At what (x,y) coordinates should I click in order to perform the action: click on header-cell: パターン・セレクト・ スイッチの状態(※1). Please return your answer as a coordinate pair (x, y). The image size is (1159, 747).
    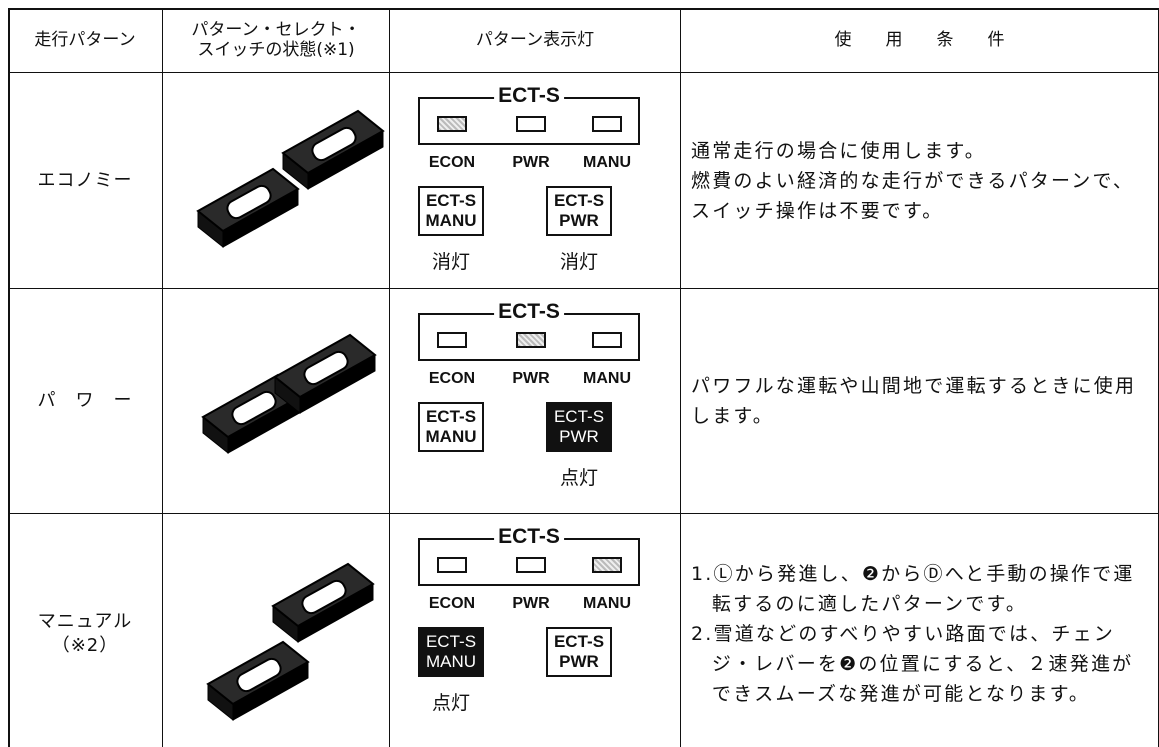
    Looking at the image, I should click on (276, 40).